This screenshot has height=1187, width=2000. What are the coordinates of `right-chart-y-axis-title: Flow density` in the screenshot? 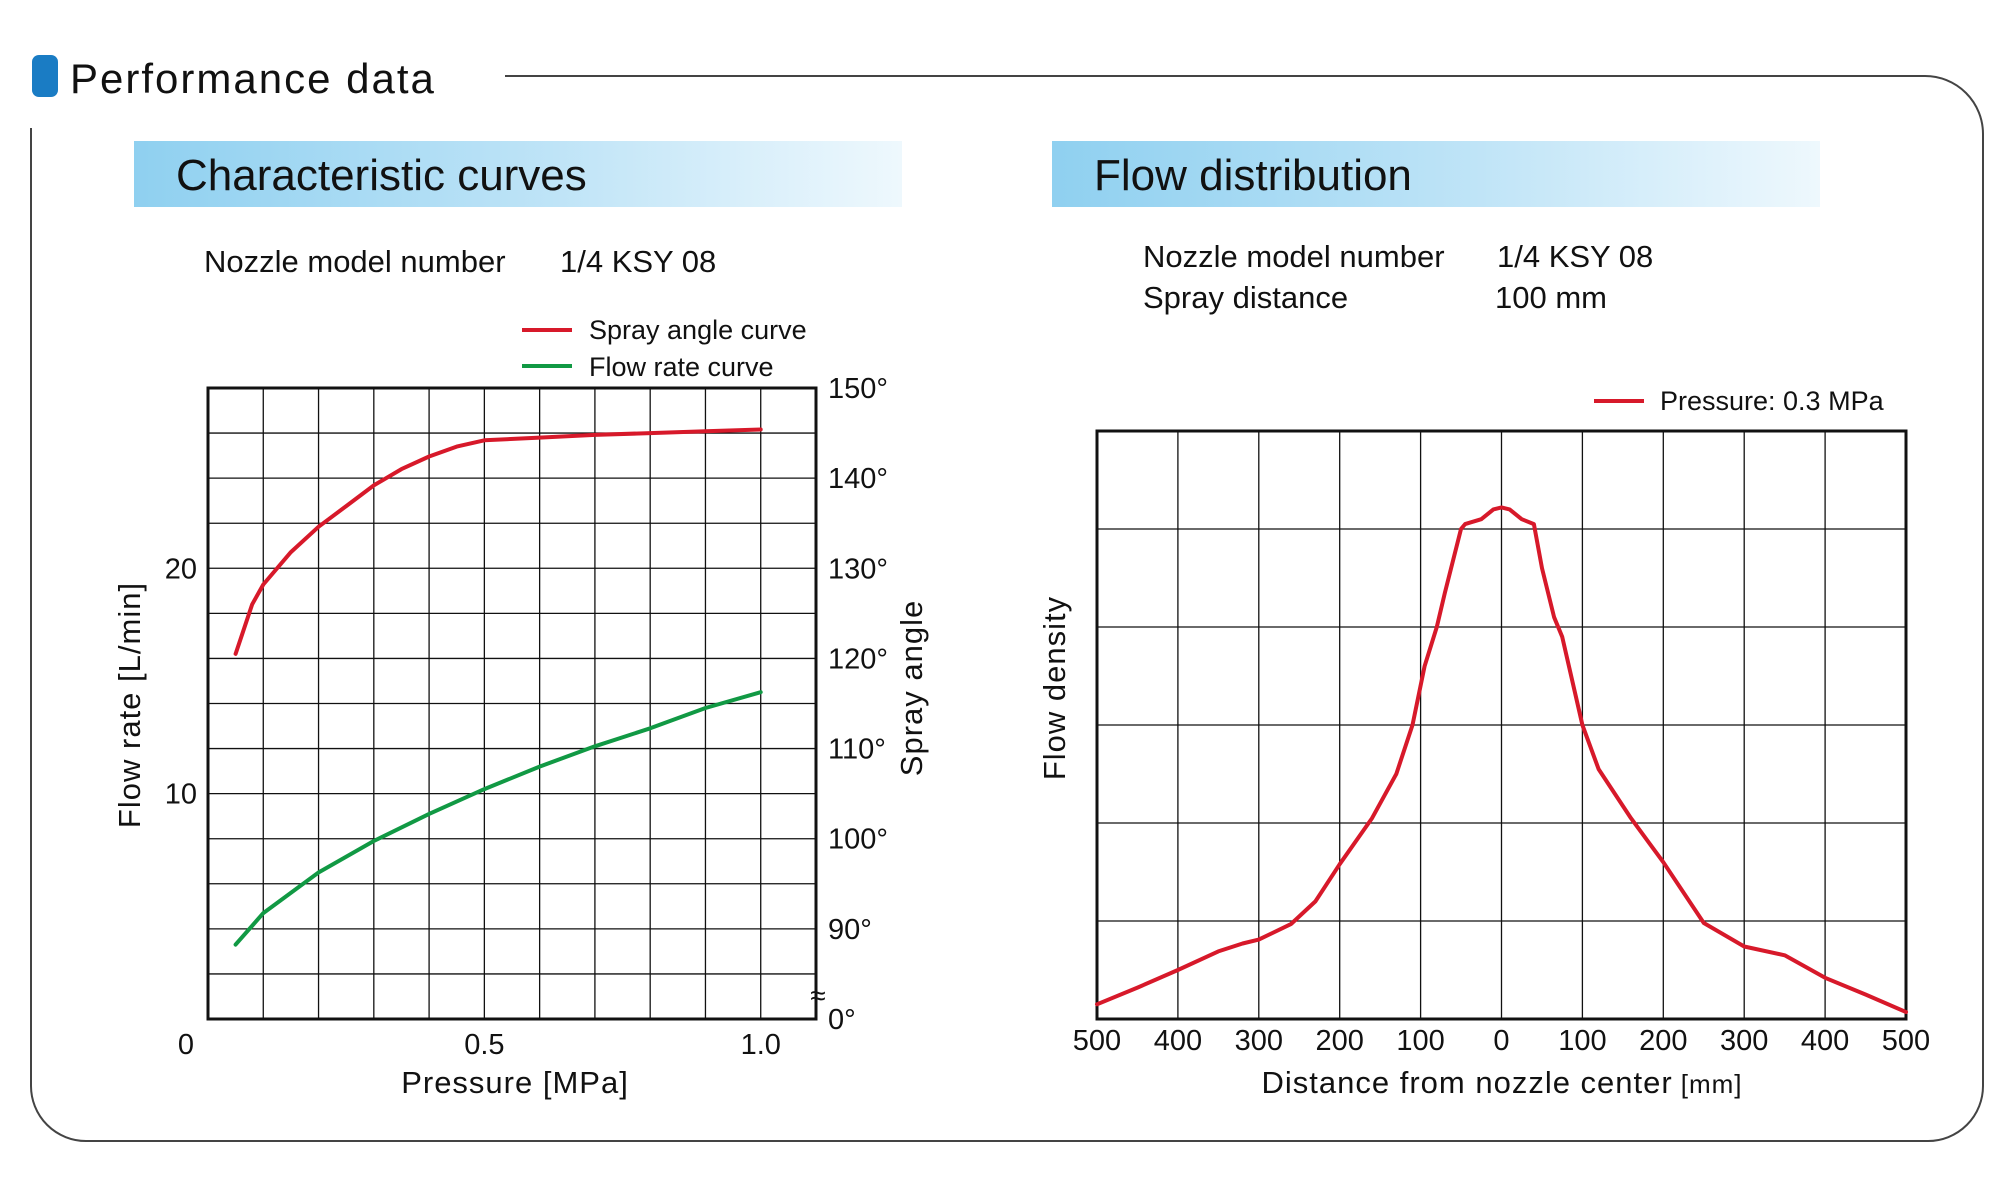 It's located at (1054, 688).